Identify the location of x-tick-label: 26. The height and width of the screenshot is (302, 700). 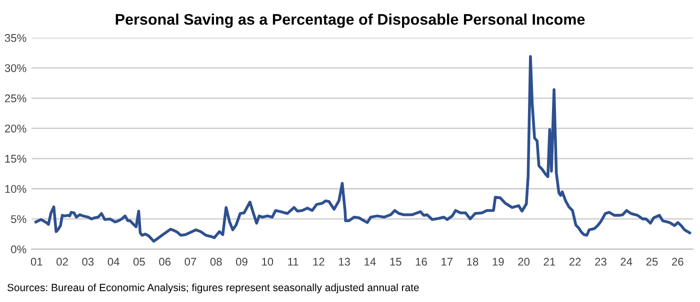
(678, 262).